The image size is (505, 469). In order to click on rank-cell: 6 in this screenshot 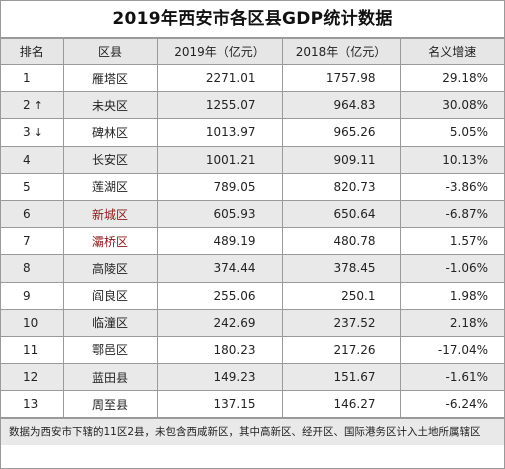, I will do `click(32, 214)`.